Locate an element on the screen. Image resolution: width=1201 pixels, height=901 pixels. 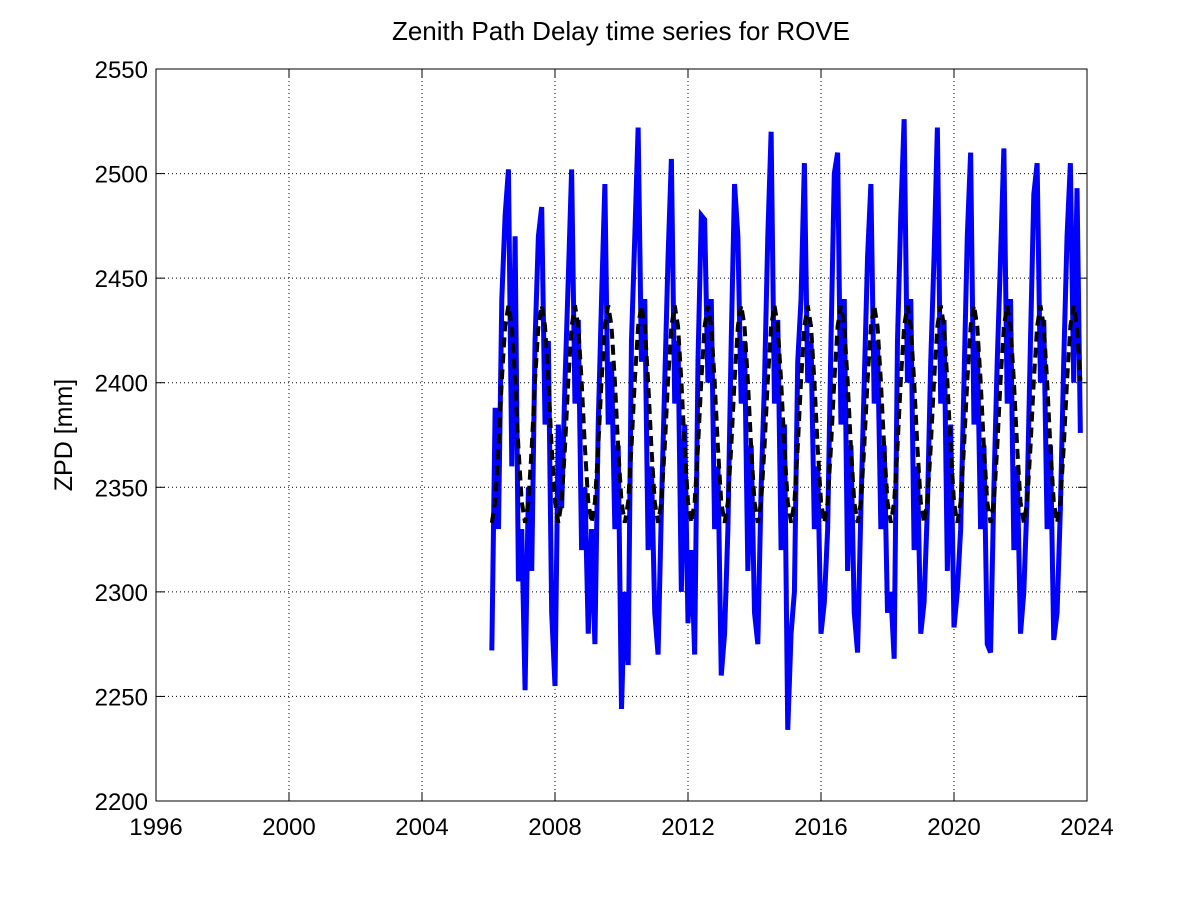
x-tick-label: 2012 is located at coordinates (687, 827).